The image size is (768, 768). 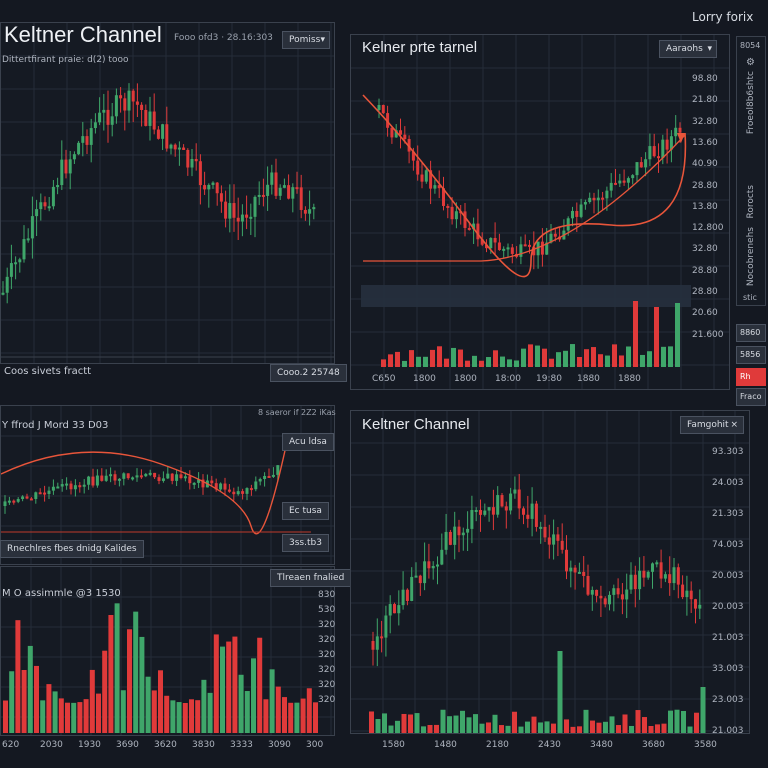 I want to click on volume-label: 830, so click(x=327, y=595).